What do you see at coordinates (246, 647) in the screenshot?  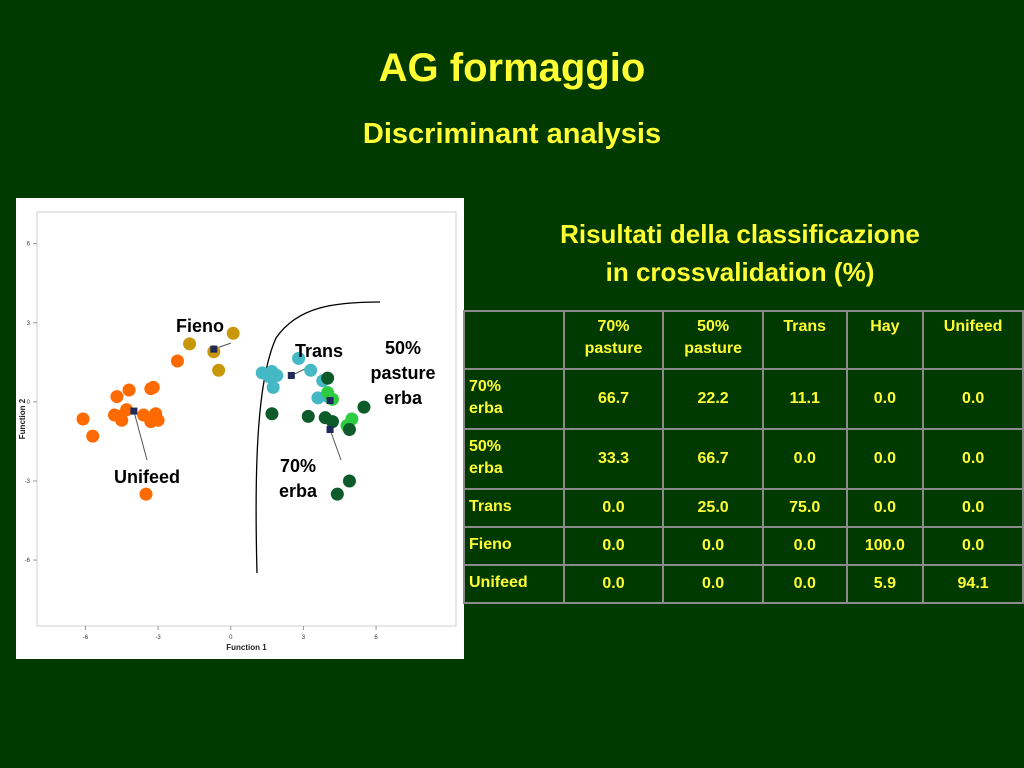 I see `x-axis-label: Function 1` at bounding box center [246, 647].